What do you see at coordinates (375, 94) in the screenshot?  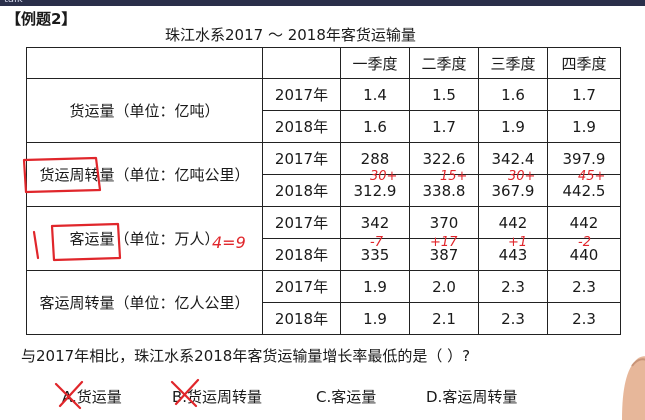 I see `value-cell: 1.4` at bounding box center [375, 94].